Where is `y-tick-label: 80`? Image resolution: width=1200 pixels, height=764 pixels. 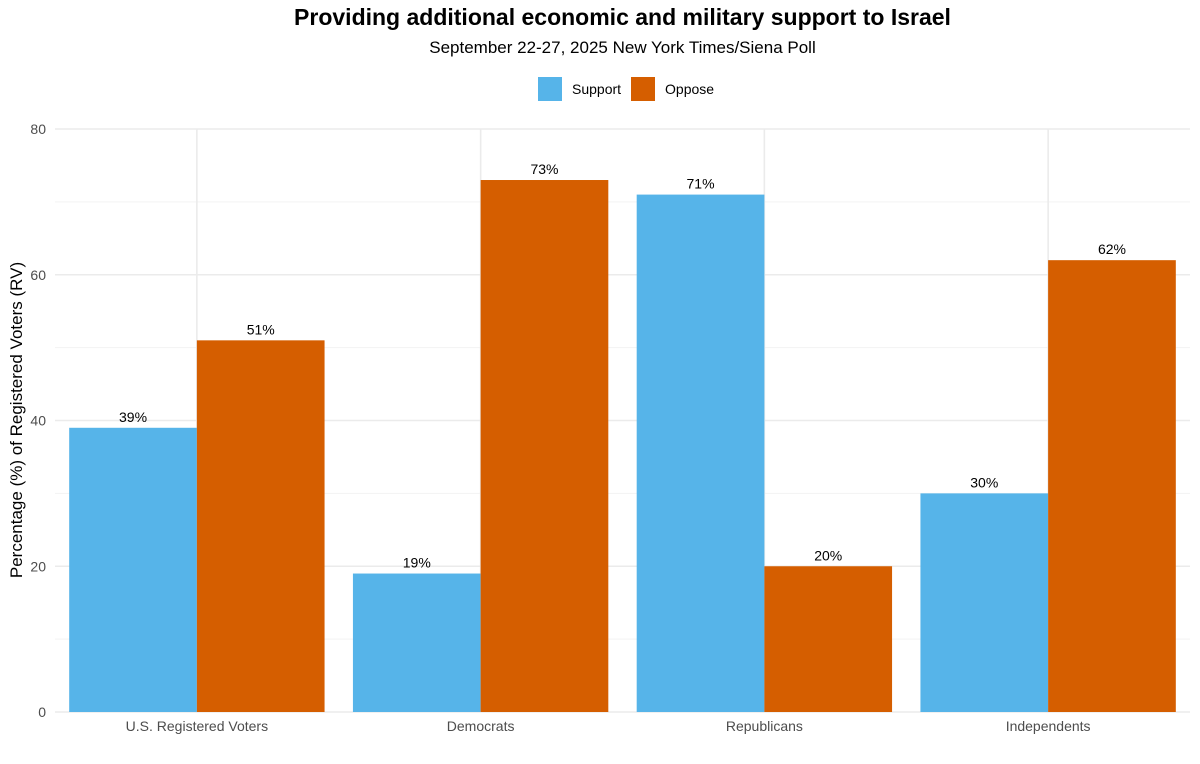
y-tick-label: 80 is located at coordinates (38, 129).